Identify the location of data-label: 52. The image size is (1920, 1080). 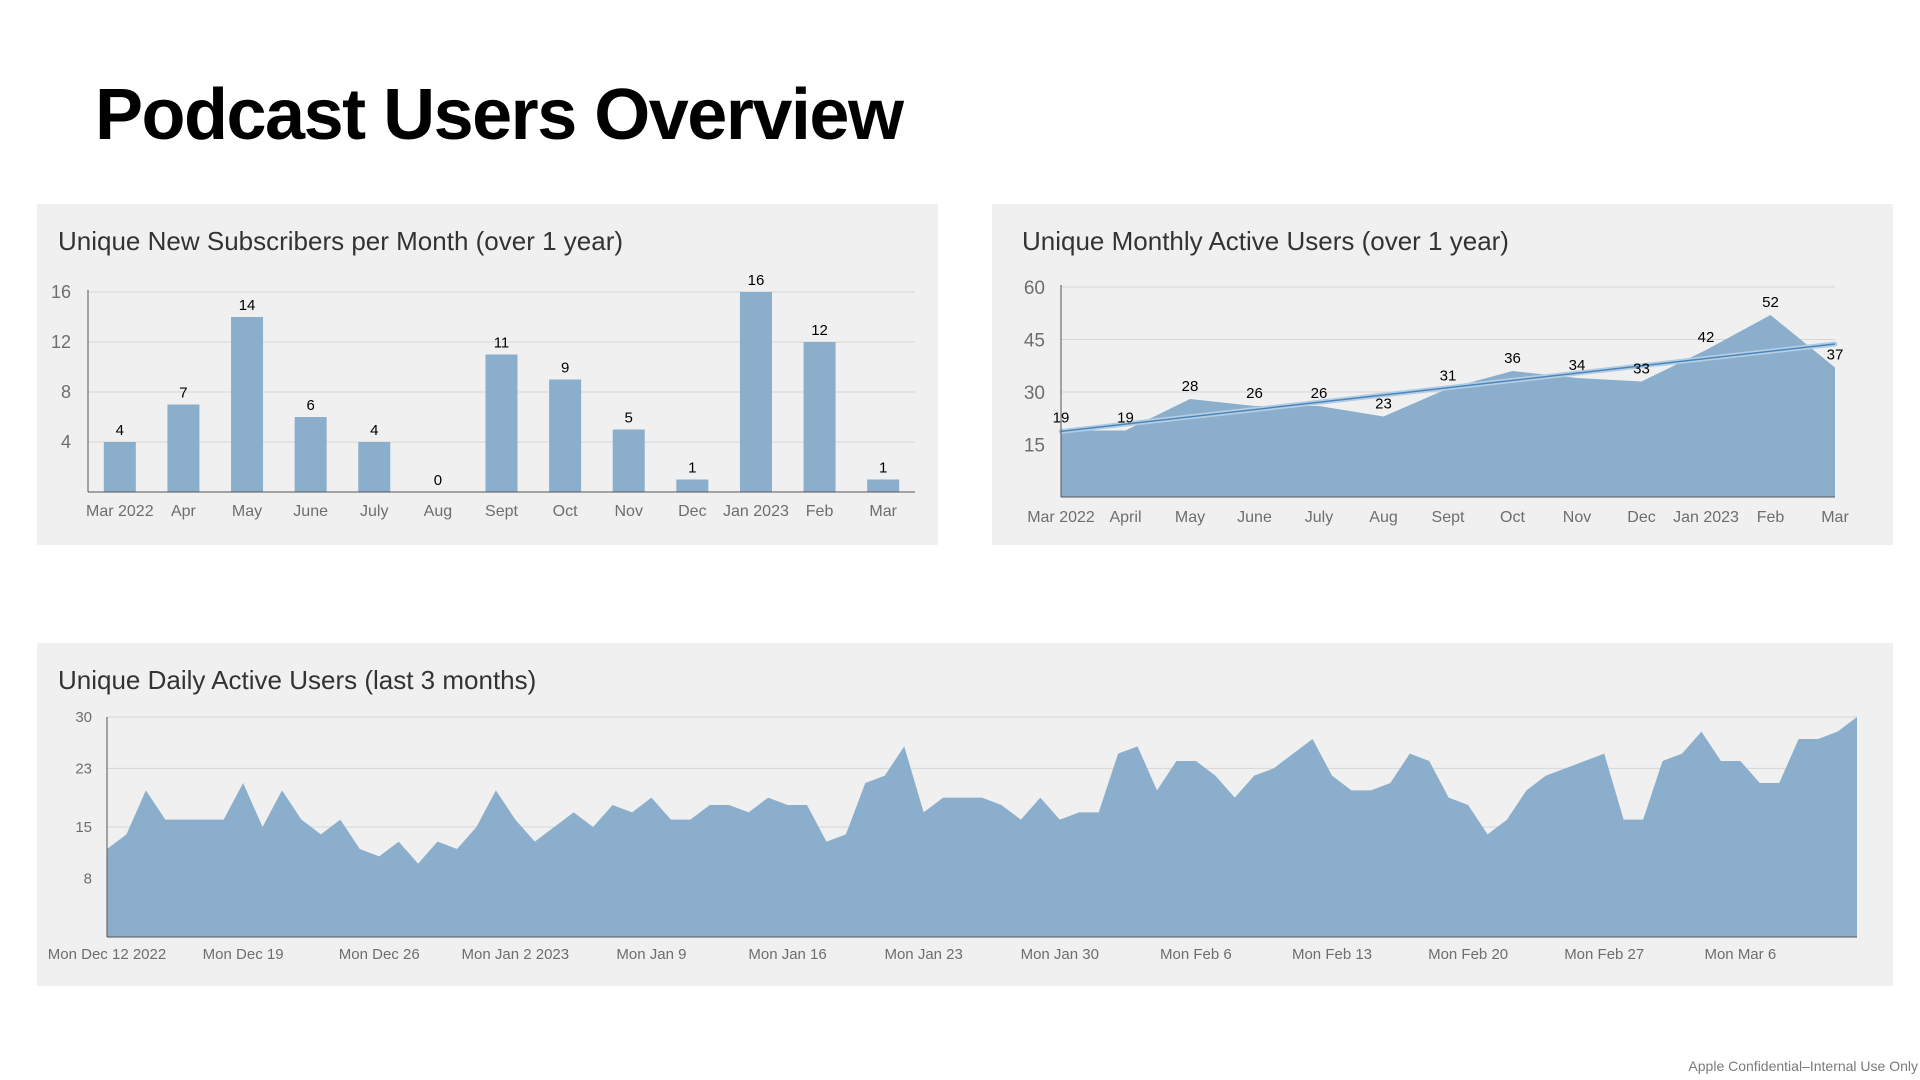
(1770, 302).